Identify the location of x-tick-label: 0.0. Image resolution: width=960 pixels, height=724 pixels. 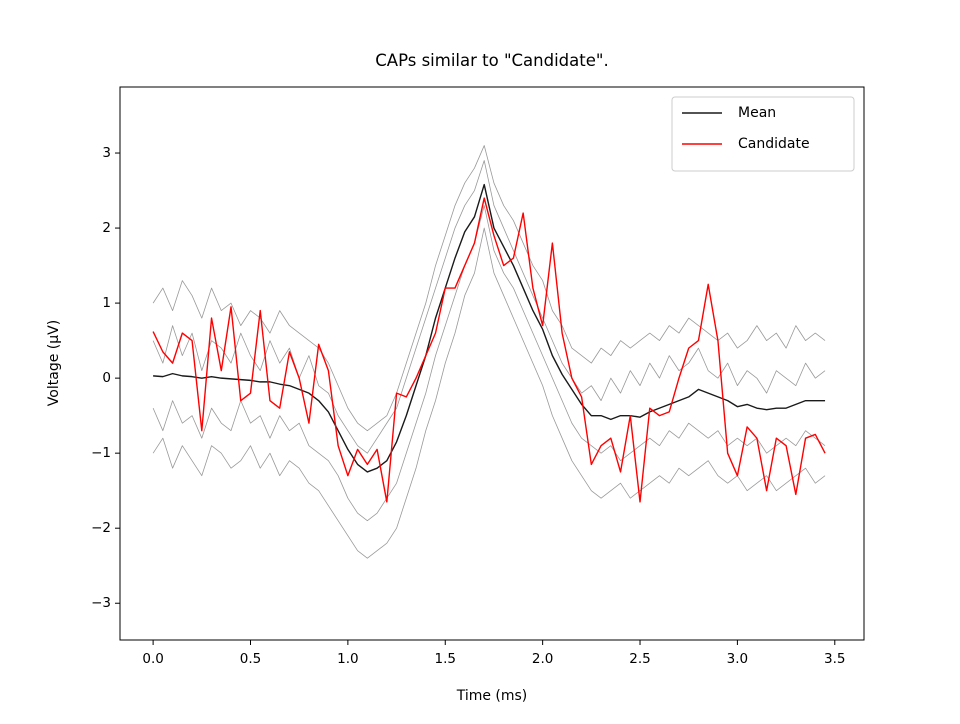
(152, 659).